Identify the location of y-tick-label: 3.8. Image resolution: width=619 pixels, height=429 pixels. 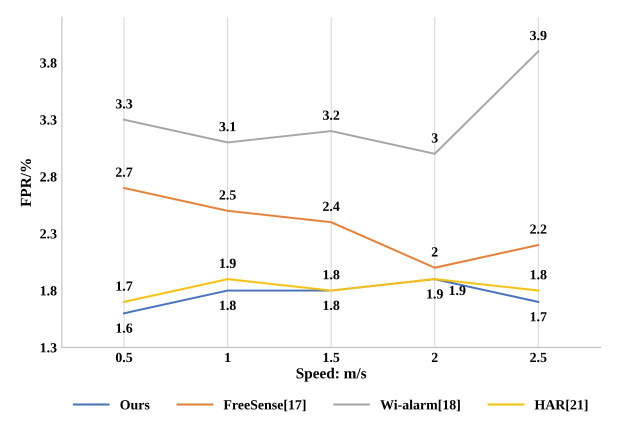
(48, 63).